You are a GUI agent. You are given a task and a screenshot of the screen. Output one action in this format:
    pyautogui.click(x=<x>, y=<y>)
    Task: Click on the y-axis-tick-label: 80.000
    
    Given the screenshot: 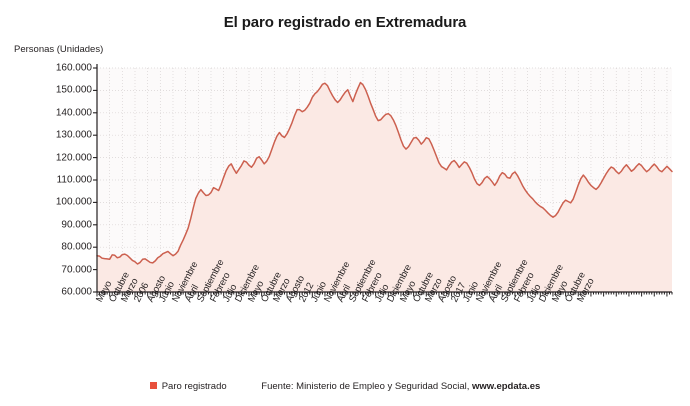 What is the action you would take?
    pyautogui.click(x=76, y=247)
    